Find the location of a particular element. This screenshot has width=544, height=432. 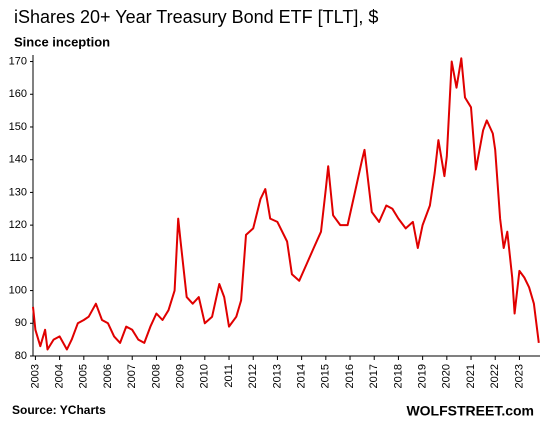

x-tick-label: 2022 is located at coordinates (495, 376).